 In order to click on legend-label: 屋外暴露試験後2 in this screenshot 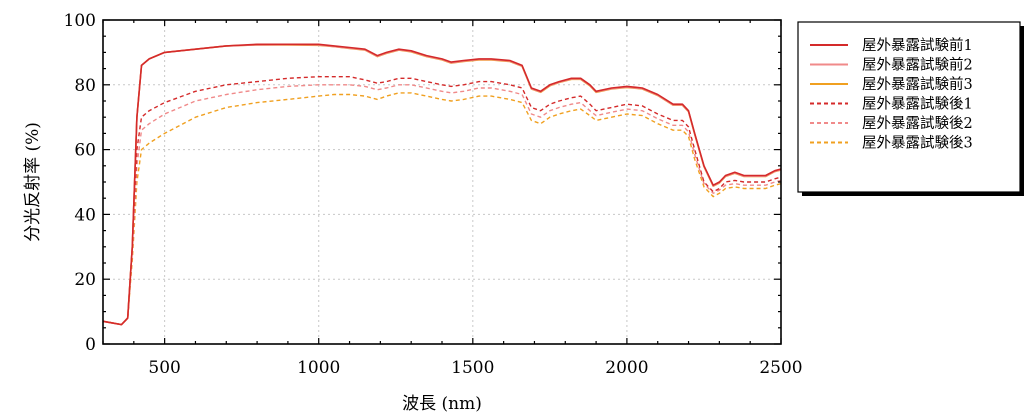, I will do `click(917, 123)`.